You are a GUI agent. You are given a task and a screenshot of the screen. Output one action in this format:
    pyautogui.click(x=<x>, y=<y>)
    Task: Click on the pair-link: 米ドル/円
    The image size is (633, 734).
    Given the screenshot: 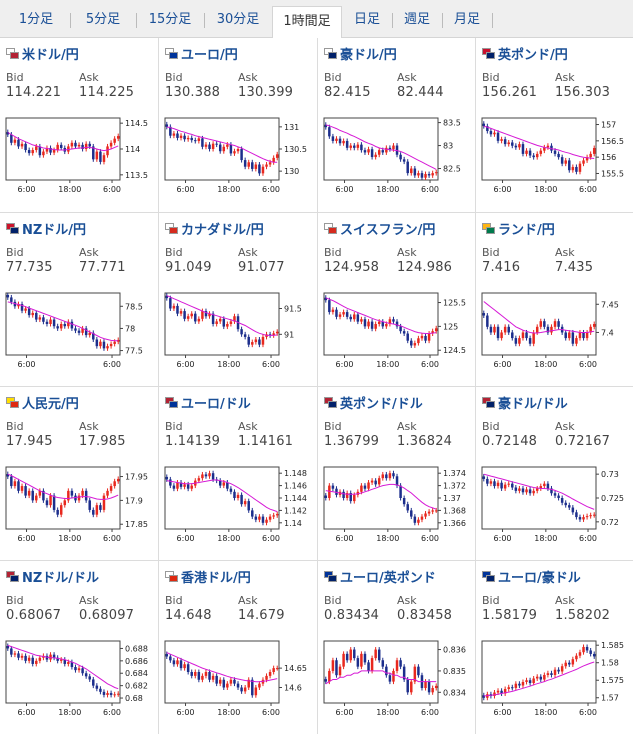 What is the action you would take?
    pyautogui.click(x=42, y=53)
    